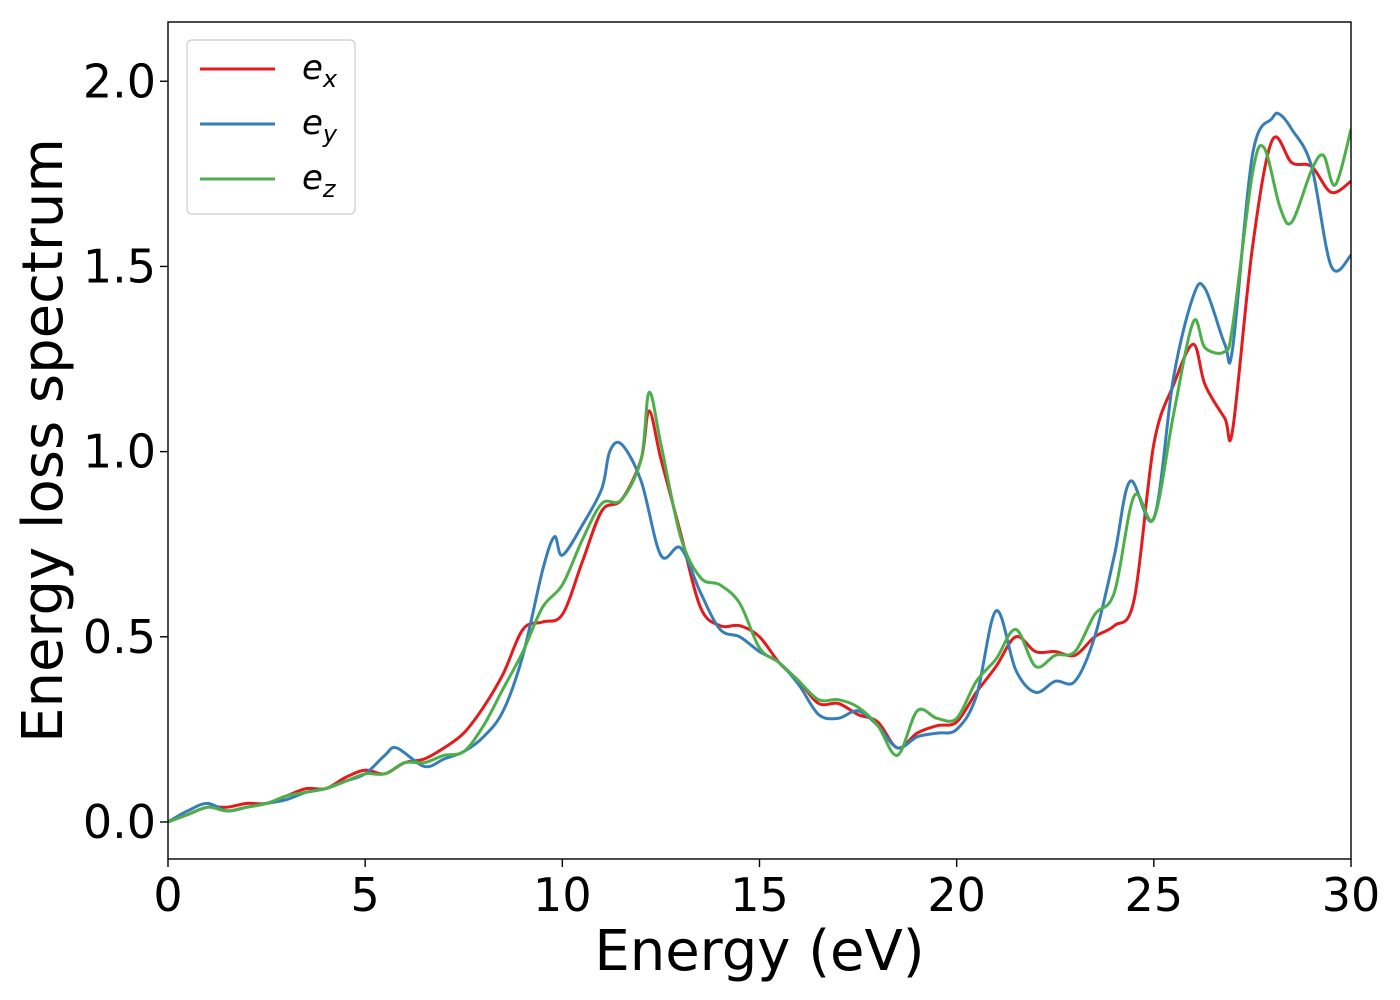  What do you see at coordinates (119, 637) in the screenshot?
I see `y-tick-label: 0.5` at bounding box center [119, 637].